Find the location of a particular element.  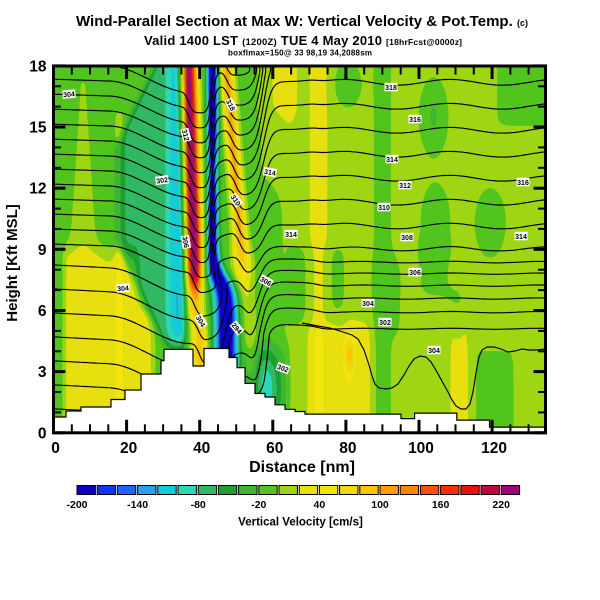

svg-text: 60 is located at coordinates (274, 448).